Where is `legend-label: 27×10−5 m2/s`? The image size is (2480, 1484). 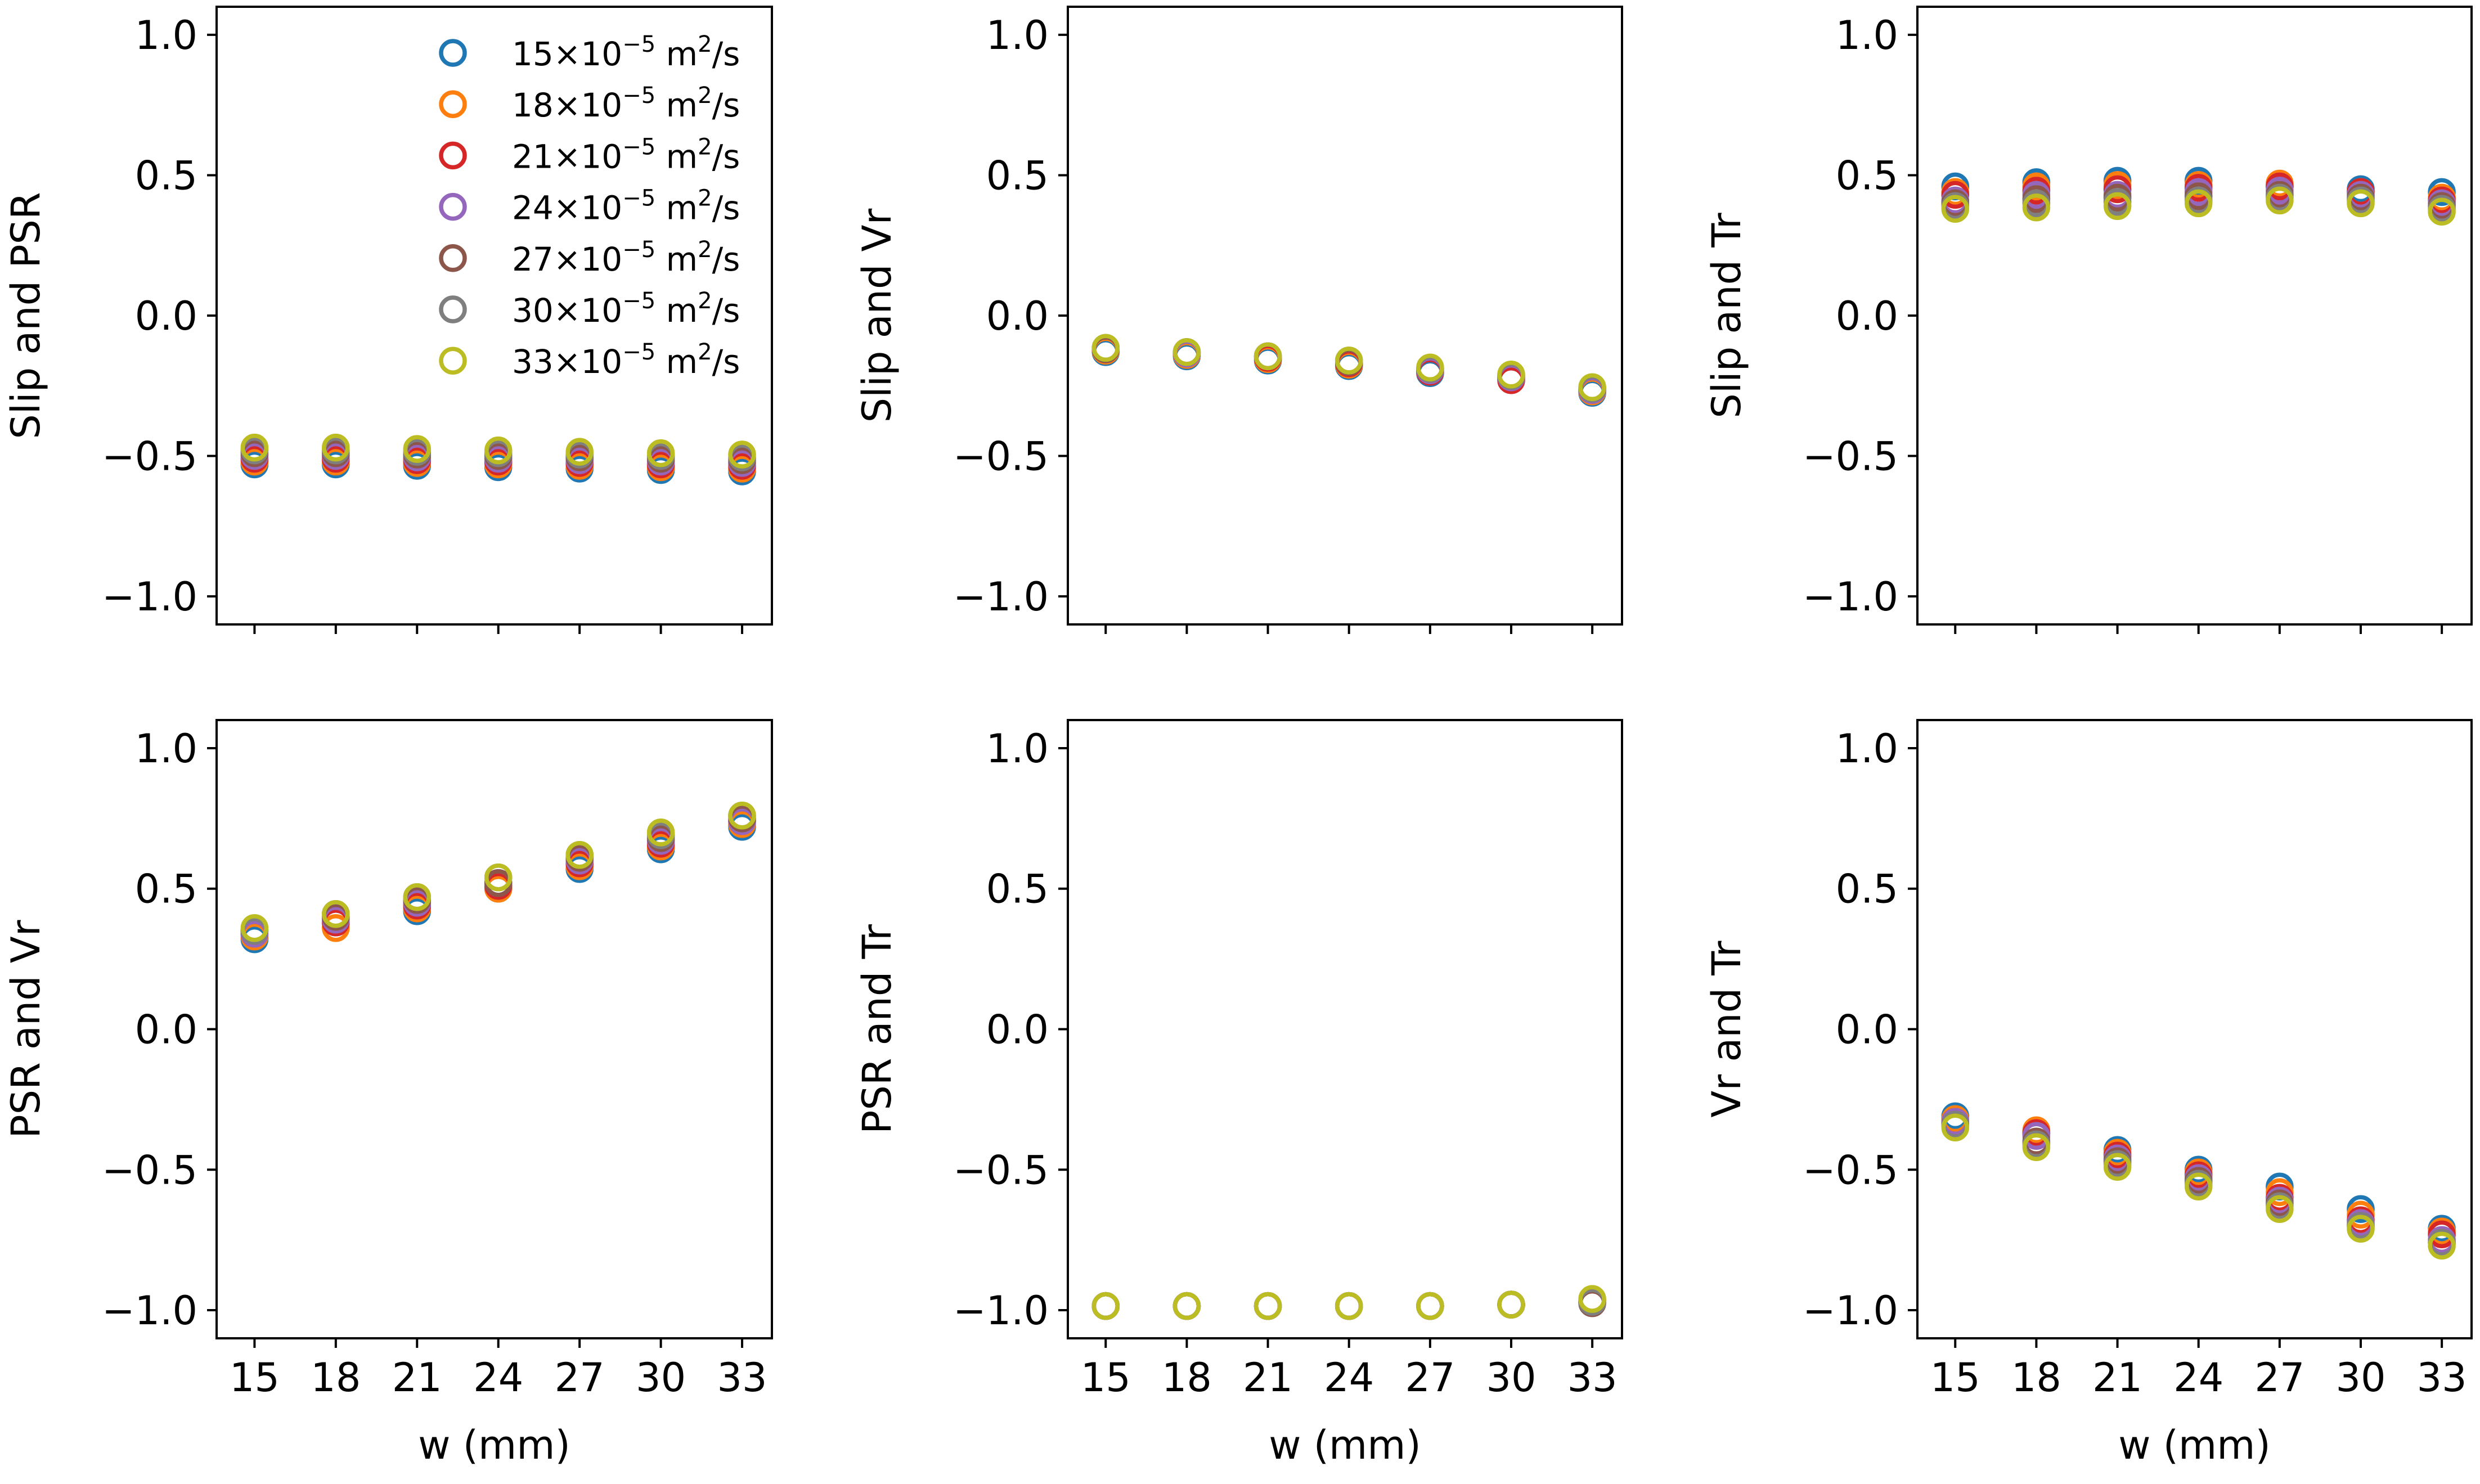
legend-label: 27×10−5 m2/s is located at coordinates (626, 257).